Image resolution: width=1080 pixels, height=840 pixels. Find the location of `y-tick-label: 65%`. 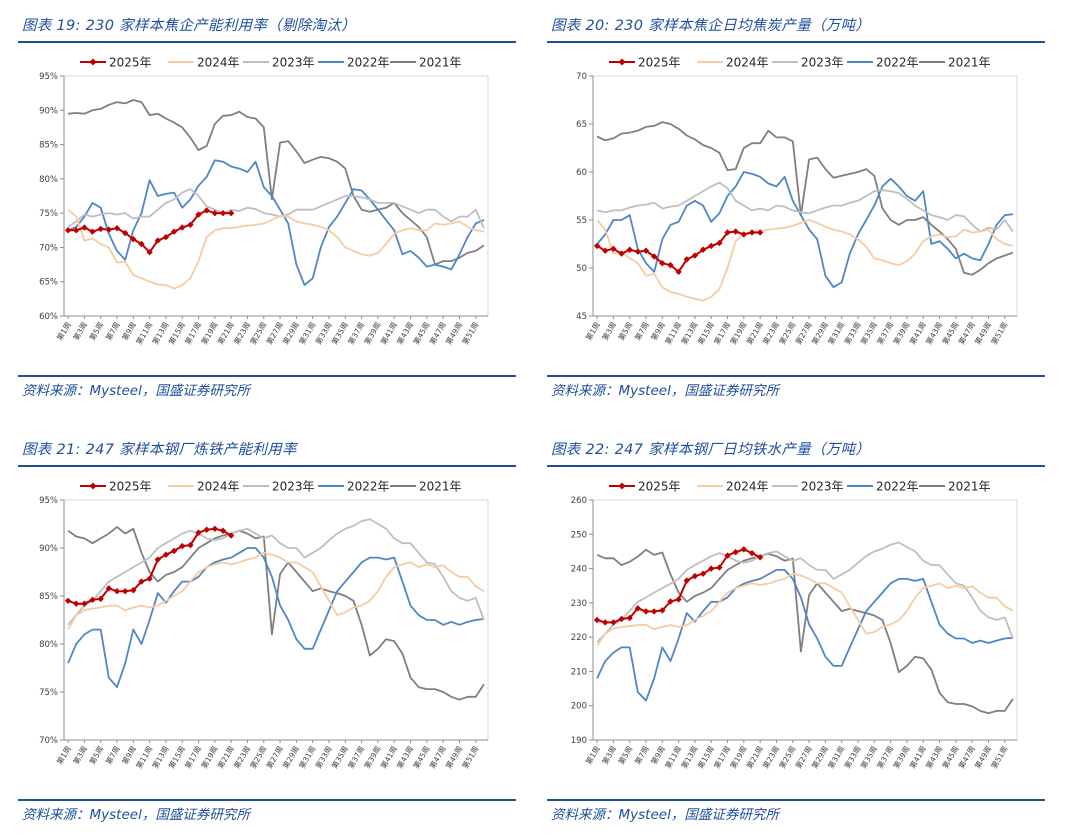

y-tick-label: 65% is located at coordinates (48, 283).